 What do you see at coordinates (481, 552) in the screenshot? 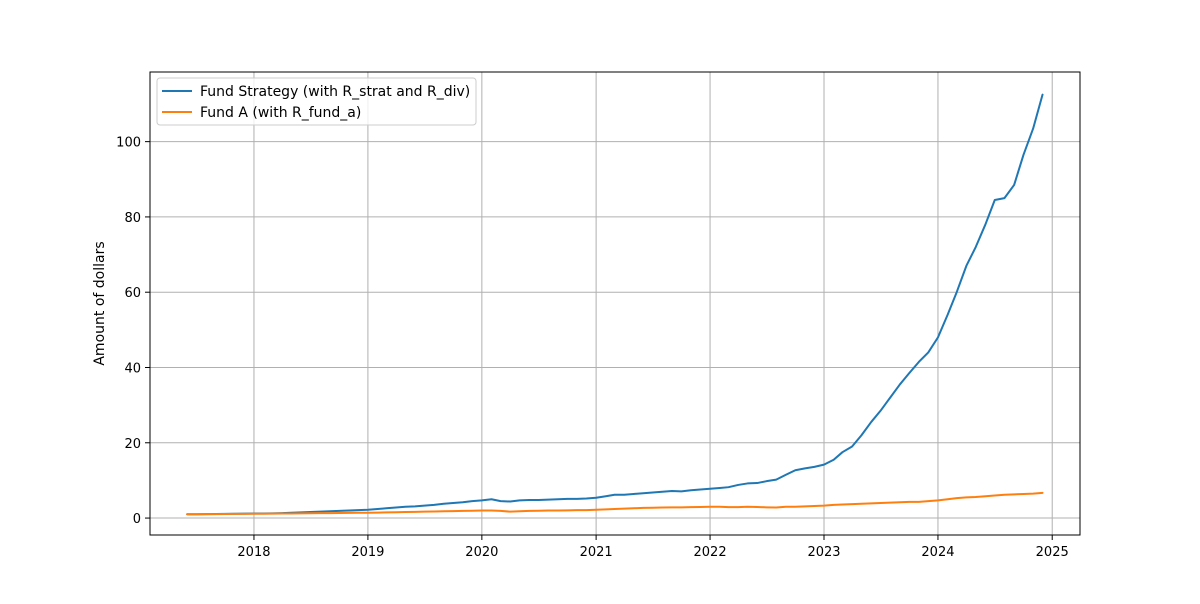
I see `x-tick-label: 2020` at bounding box center [481, 552].